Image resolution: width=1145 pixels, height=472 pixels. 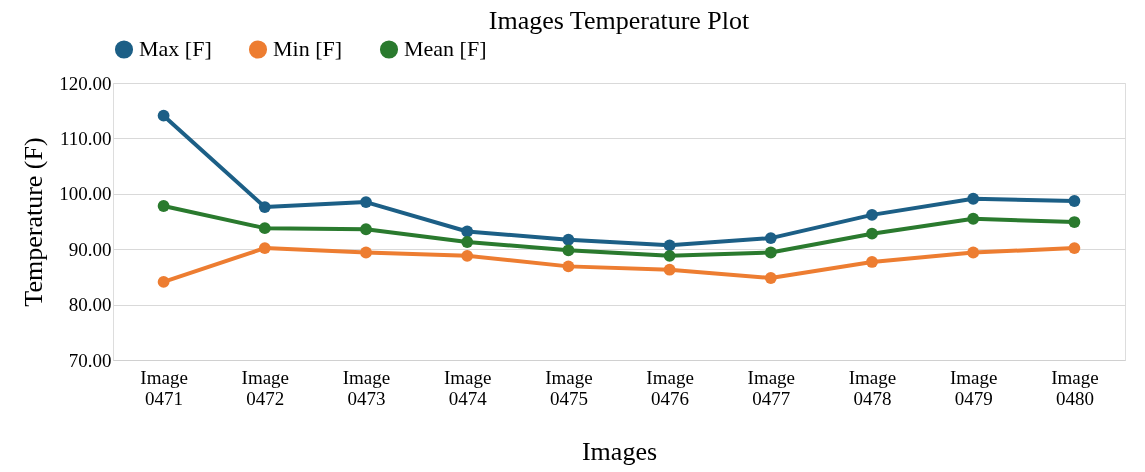 I want to click on chart-title: Images Temperature Plot, so click(x=619, y=20).